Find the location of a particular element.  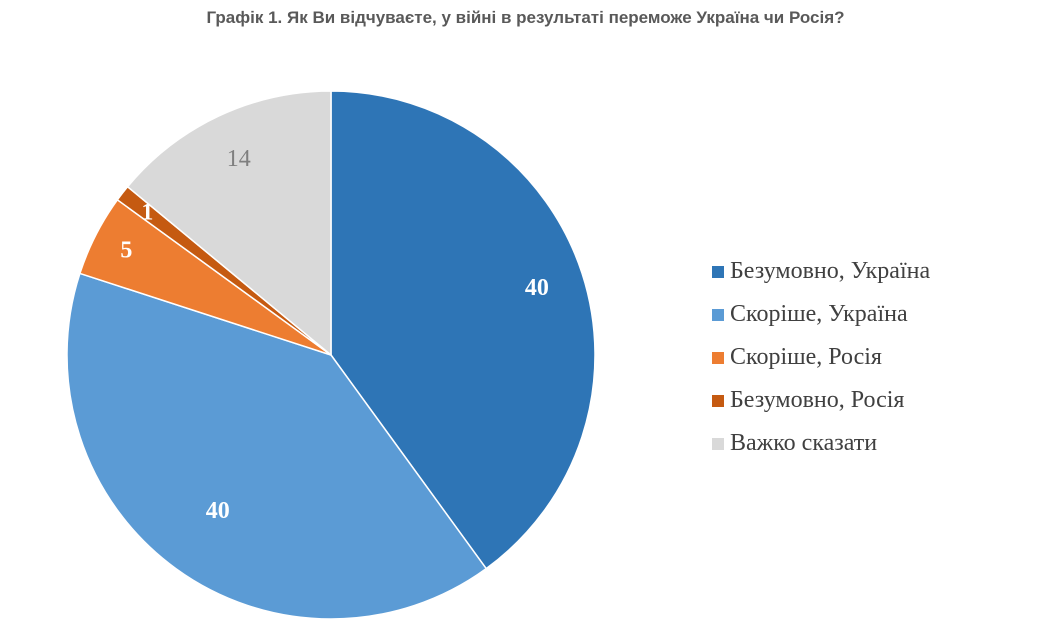

legend-item-1: Безумовно, Україна is located at coordinates (821, 271).